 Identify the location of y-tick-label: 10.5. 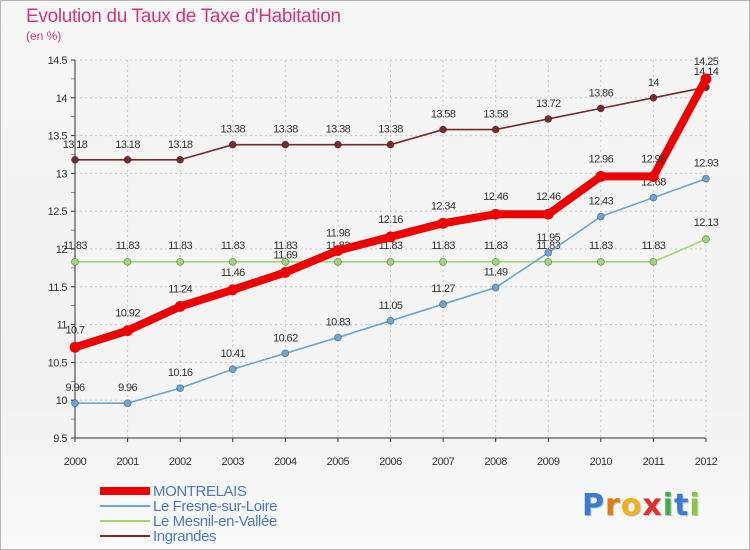
(58, 363).